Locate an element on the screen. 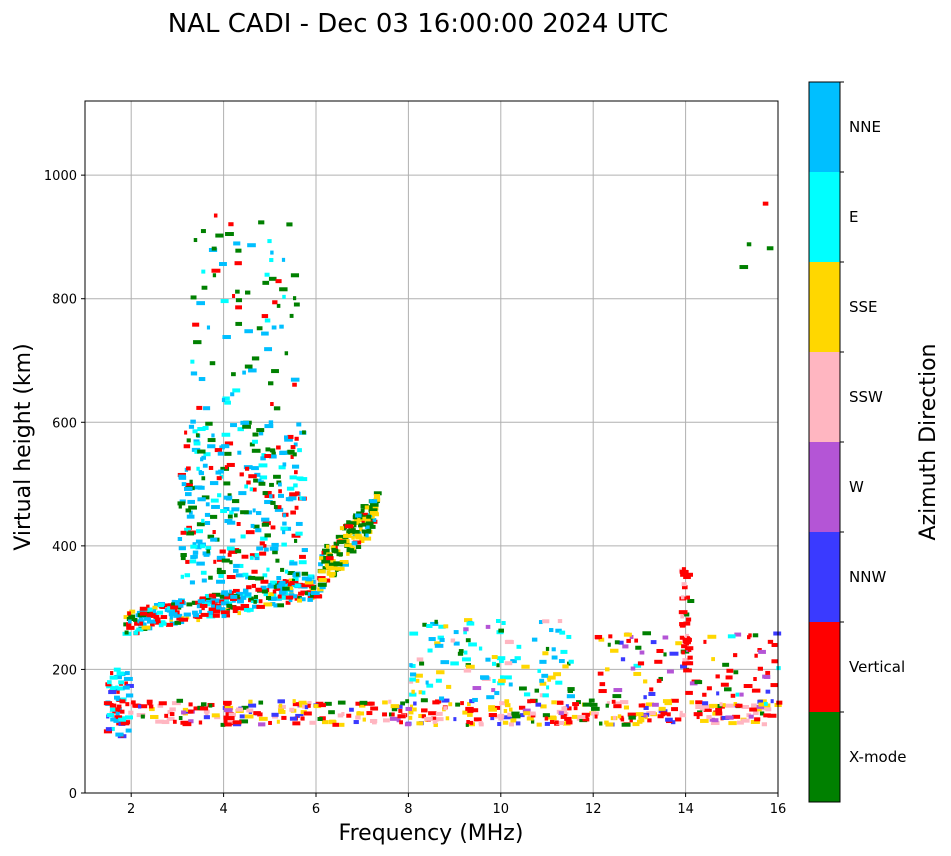 This screenshot has height=856, width=951. x-tick-label: 8 is located at coordinates (408, 809).